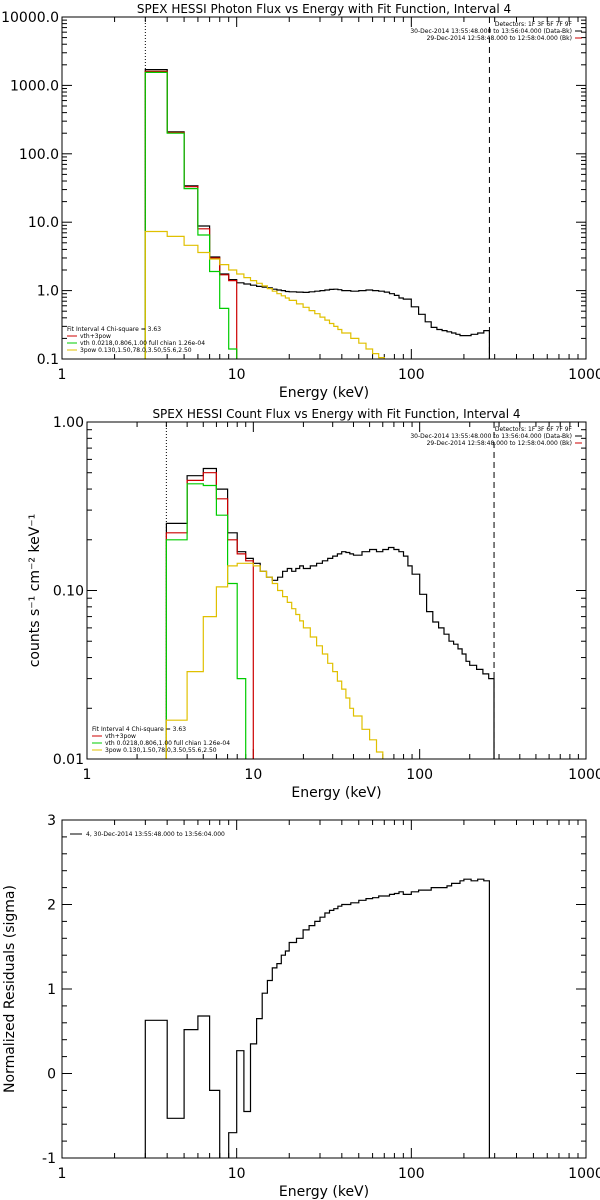 The height and width of the screenshot is (1200, 600). What do you see at coordinates (43, 223) in the screenshot?
I see `y-tick-label: 10.0` at bounding box center [43, 223].